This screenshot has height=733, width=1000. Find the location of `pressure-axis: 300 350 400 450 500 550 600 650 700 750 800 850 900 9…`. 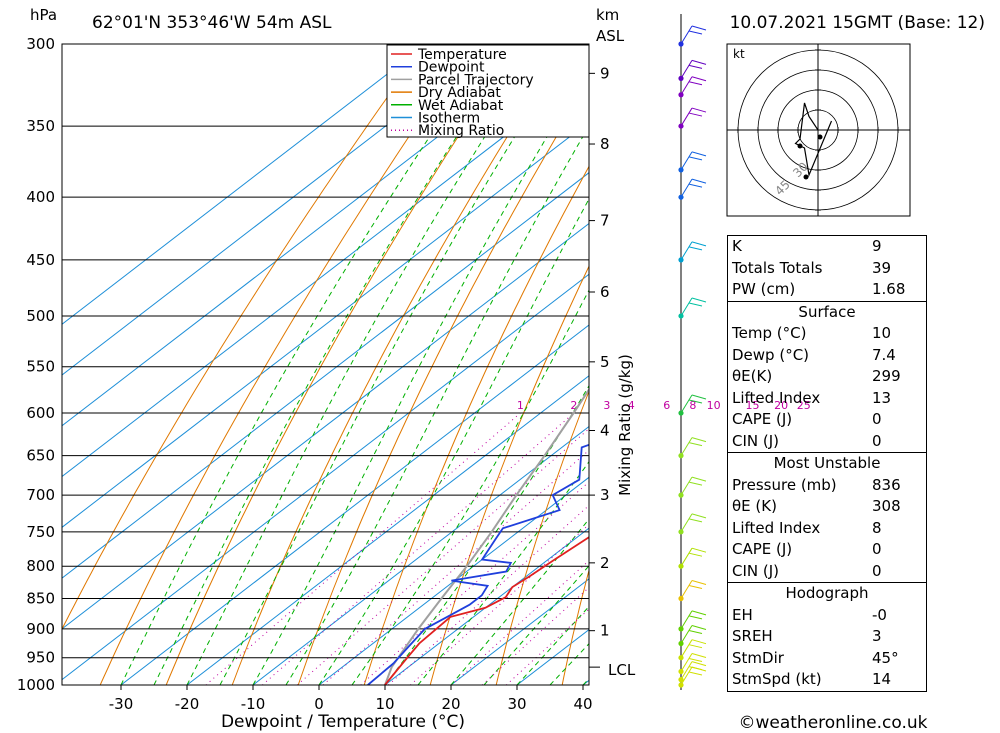

pressure-axis: 300 350 400 450 500 550 600 650 700 750 800 850 900 9… is located at coordinates (36, 364).